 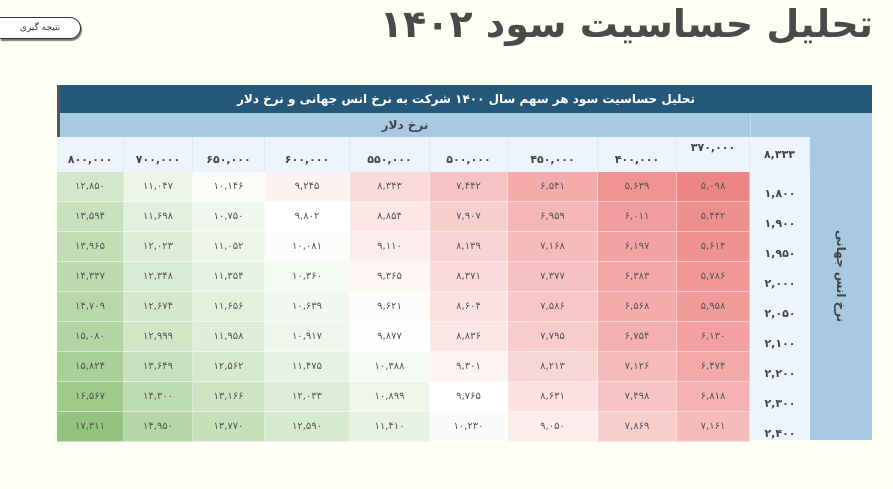 What do you see at coordinates (390, 247) in the screenshot?
I see `table-cell: ۹,۱۱۰` at bounding box center [390, 247].